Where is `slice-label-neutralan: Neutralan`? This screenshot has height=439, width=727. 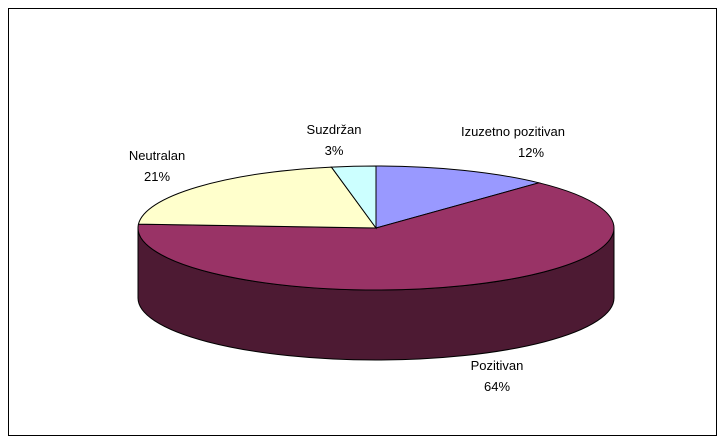
slice-label-neutralan: Neutralan is located at coordinates (157, 155).